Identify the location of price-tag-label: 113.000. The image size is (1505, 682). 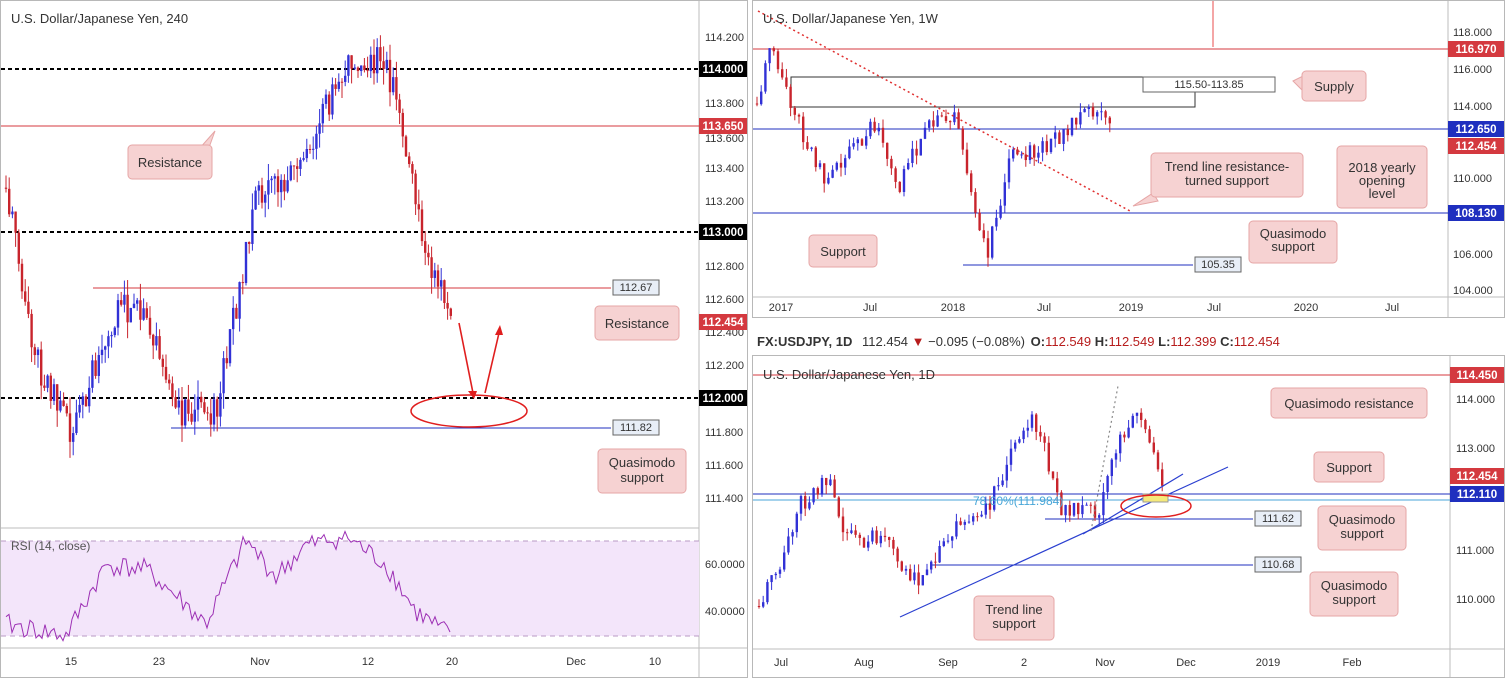
(723, 233).